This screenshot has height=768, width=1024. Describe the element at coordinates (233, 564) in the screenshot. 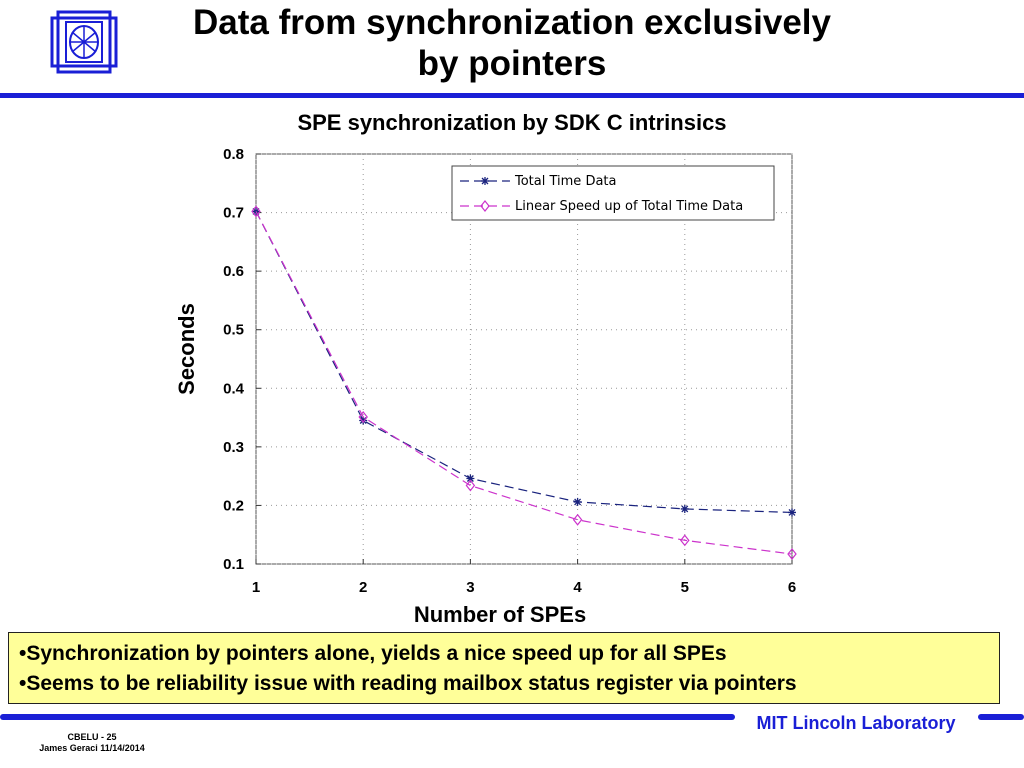

I see `y-tick-label: 0.1` at that location.